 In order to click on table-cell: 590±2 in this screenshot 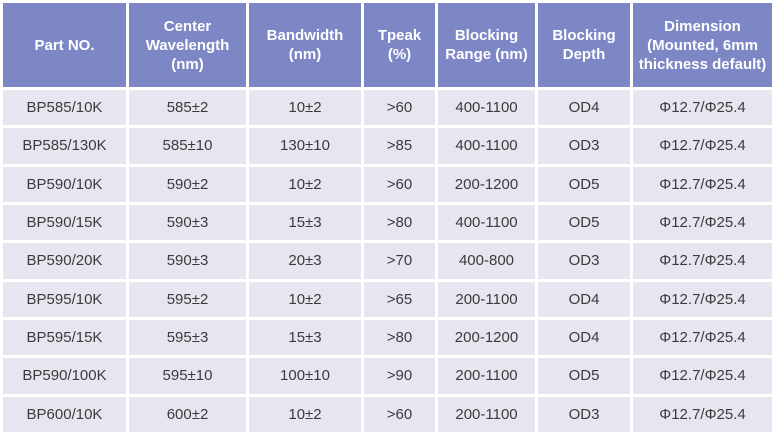, I will do `click(187, 184)`.